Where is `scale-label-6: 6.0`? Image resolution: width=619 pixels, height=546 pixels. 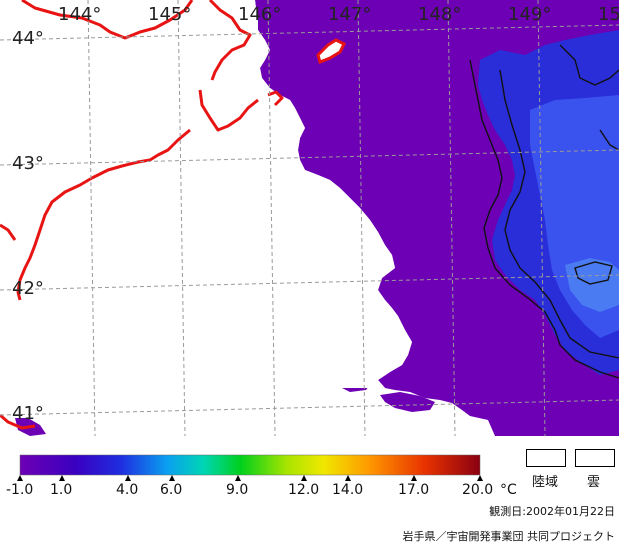
scale-label-6: 6.0 is located at coordinates (171, 490).